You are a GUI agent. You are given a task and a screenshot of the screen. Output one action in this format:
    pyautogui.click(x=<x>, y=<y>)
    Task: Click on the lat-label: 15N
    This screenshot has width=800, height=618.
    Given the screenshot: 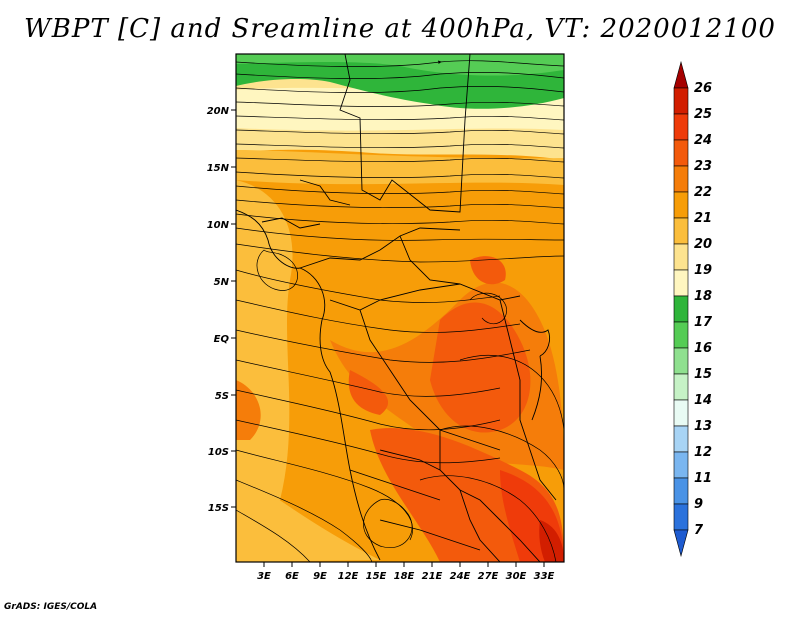 What is the action you would take?
    pyautogui.click(x=218, y=168)
    